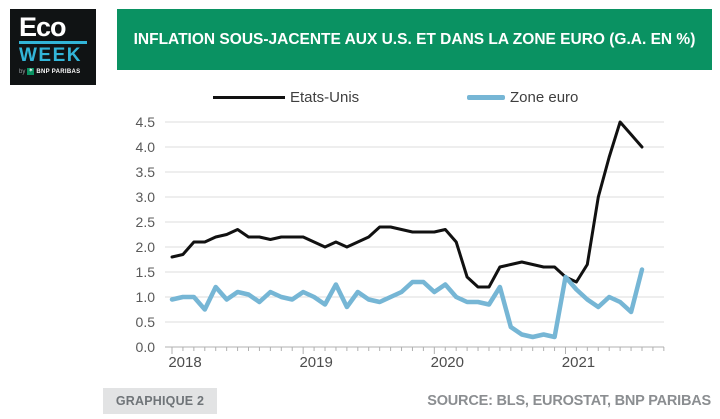  Describe the element at coordinates (146, 347) in the screenshot. I see `y-axis-tick-label: 0.0` at that location.